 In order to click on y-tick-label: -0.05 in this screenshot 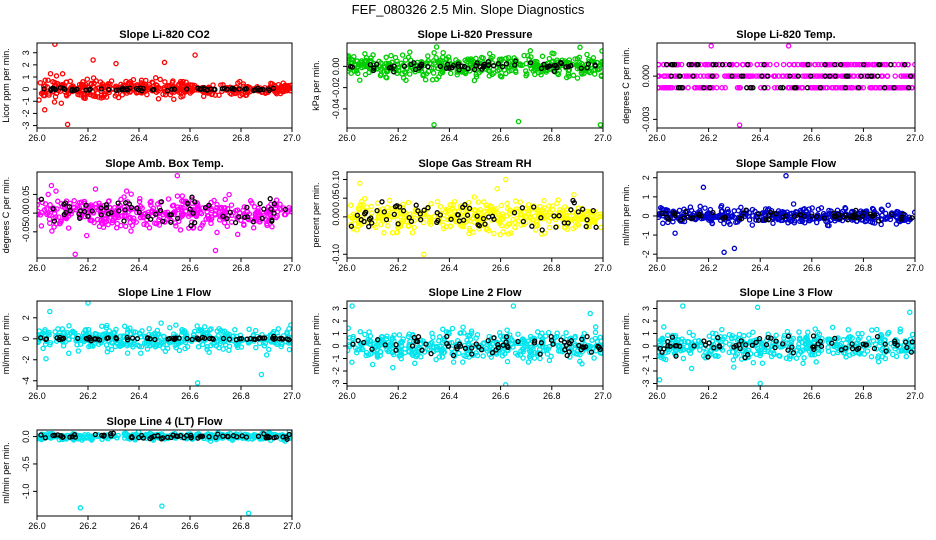, I will do `click(26, 232)`.